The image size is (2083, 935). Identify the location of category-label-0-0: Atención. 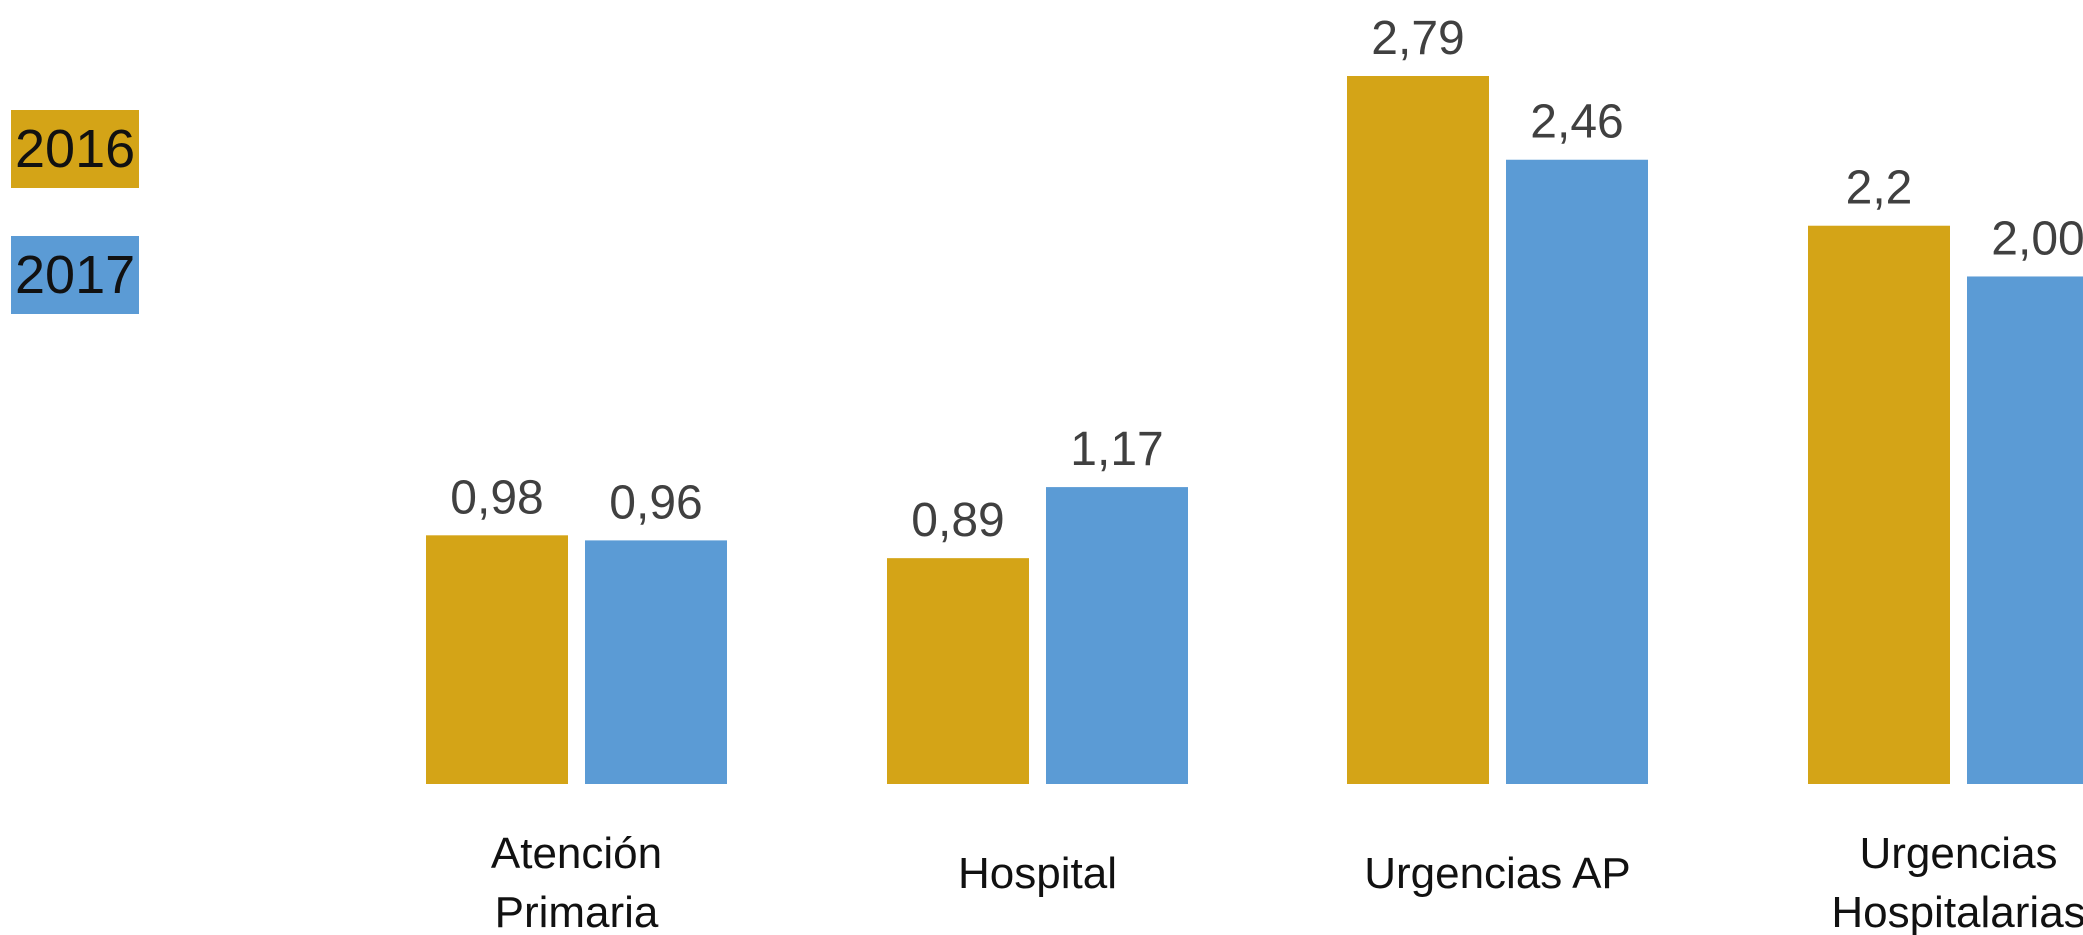
(576, 853).